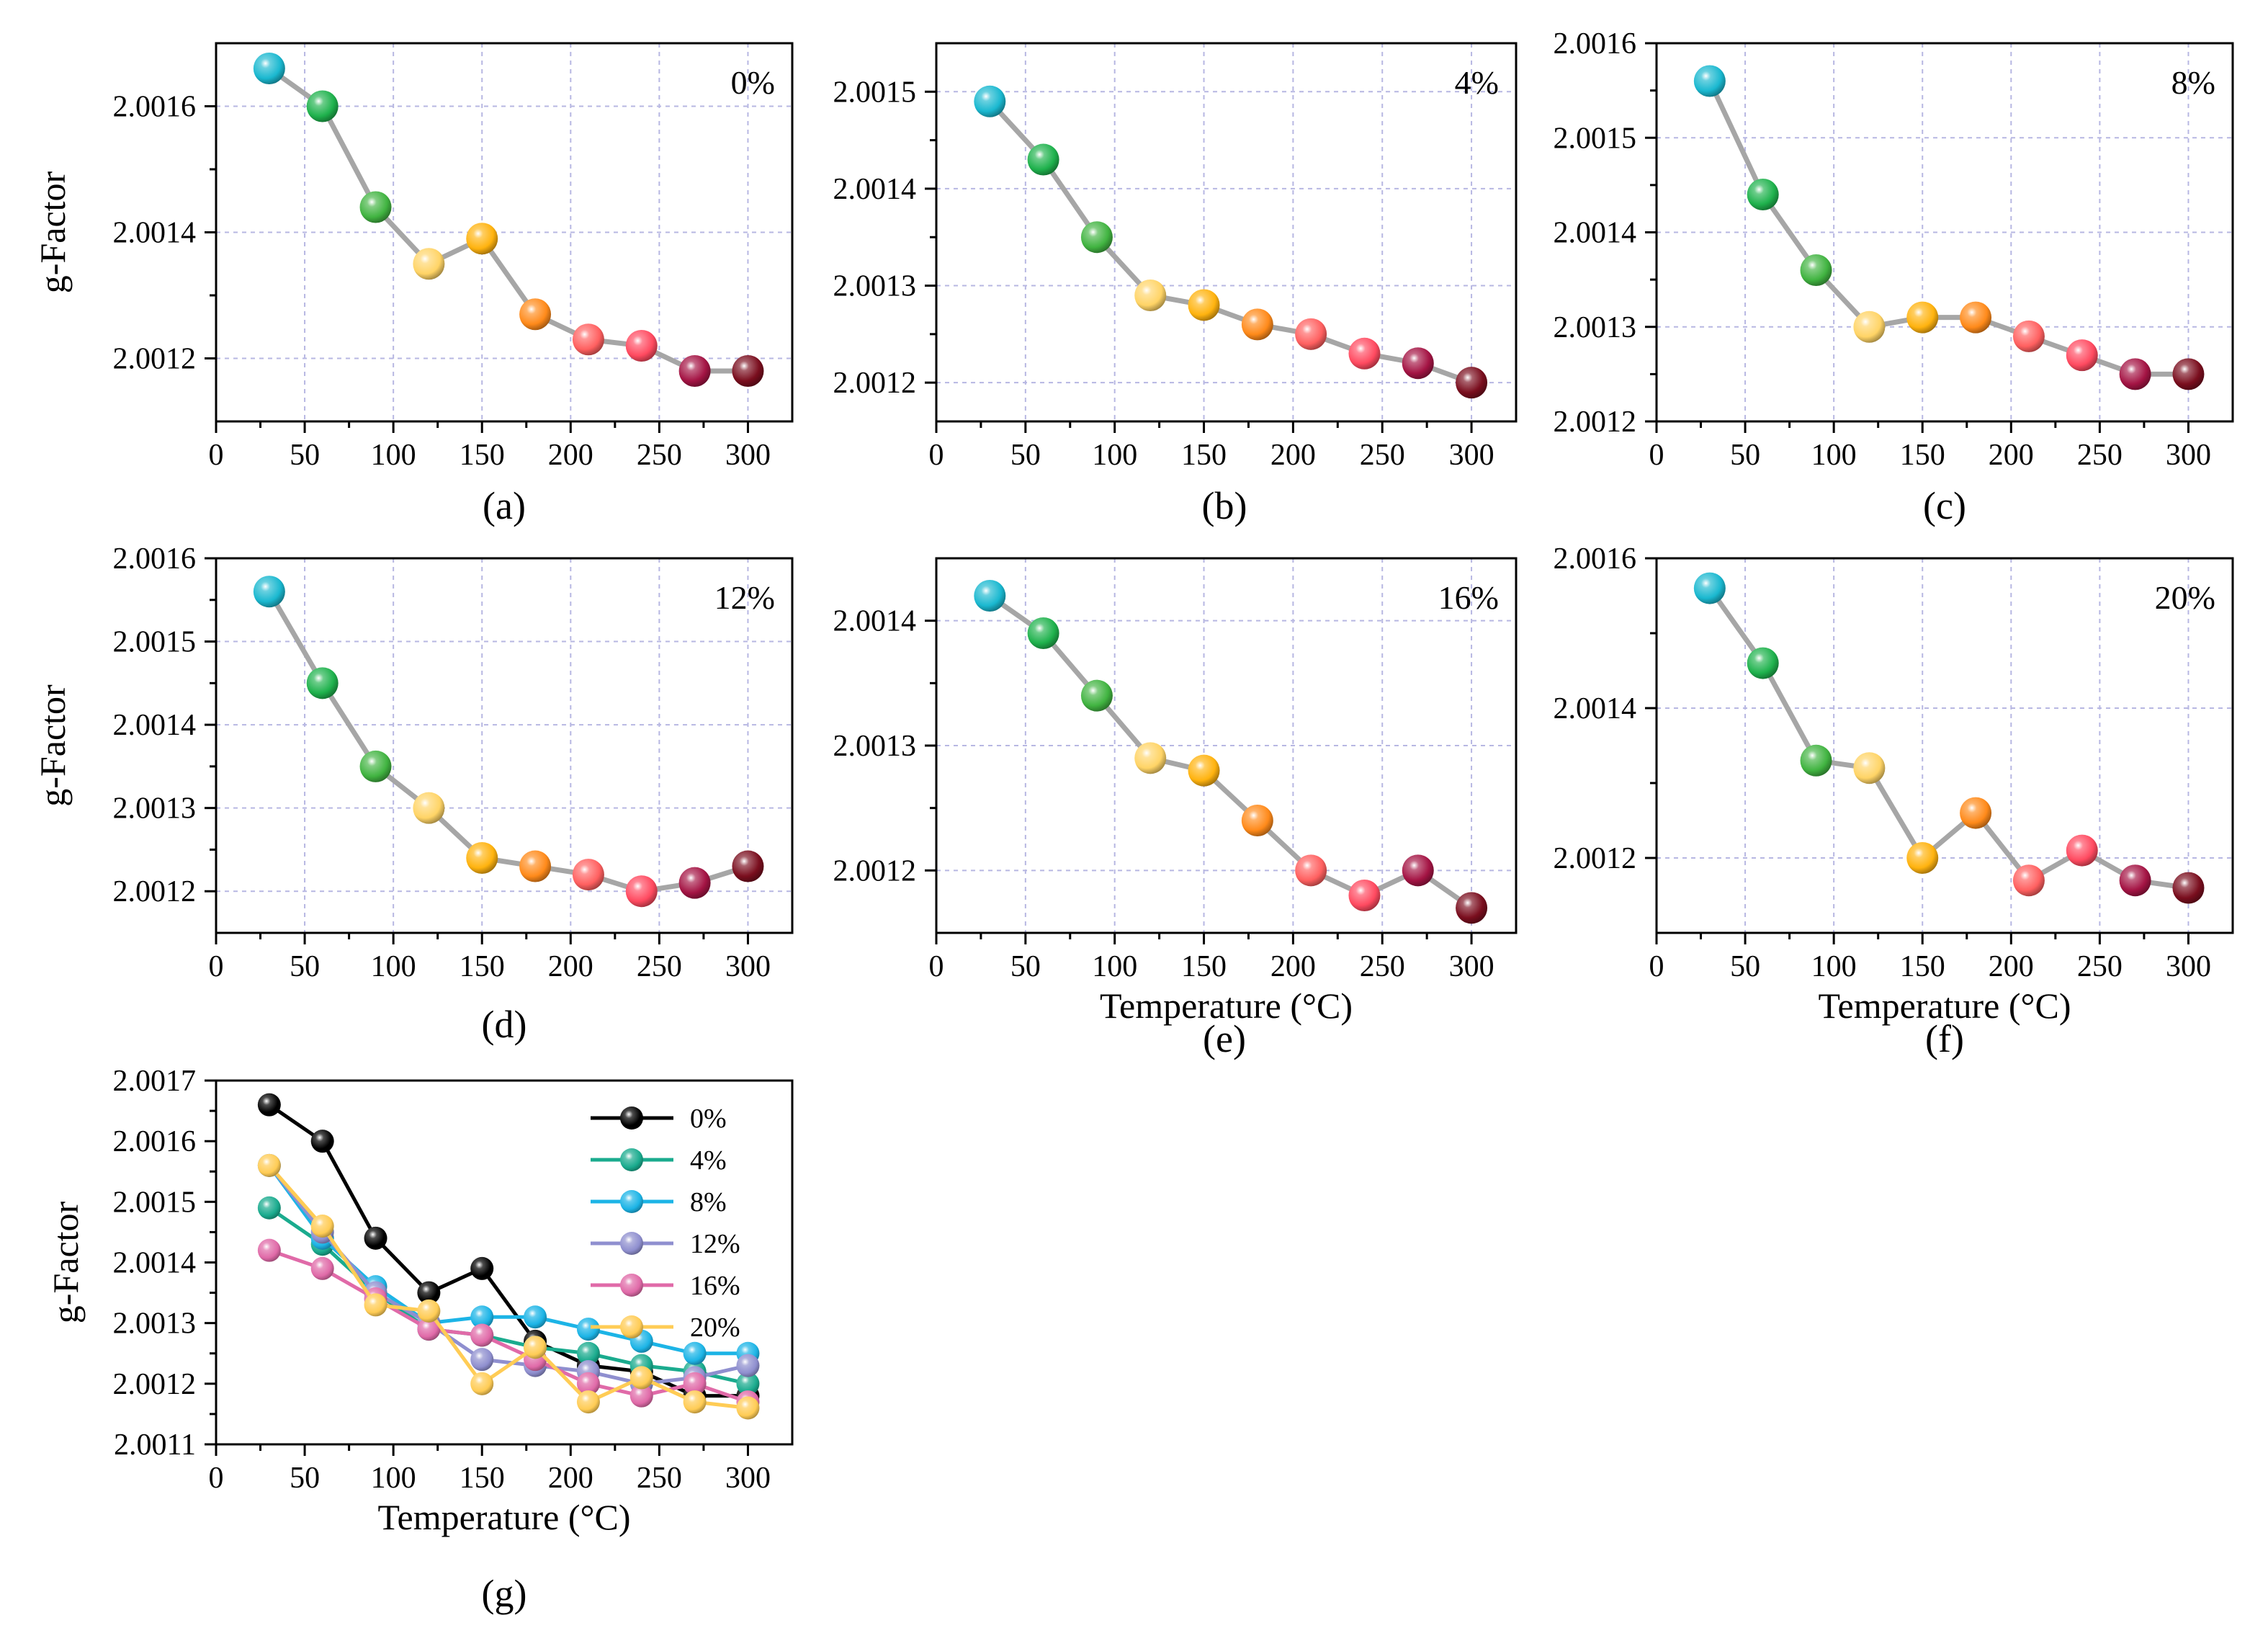  Describe the element at coordinates (715, 1328) in the screenshot. I see `legend-label: 20%` at that location.